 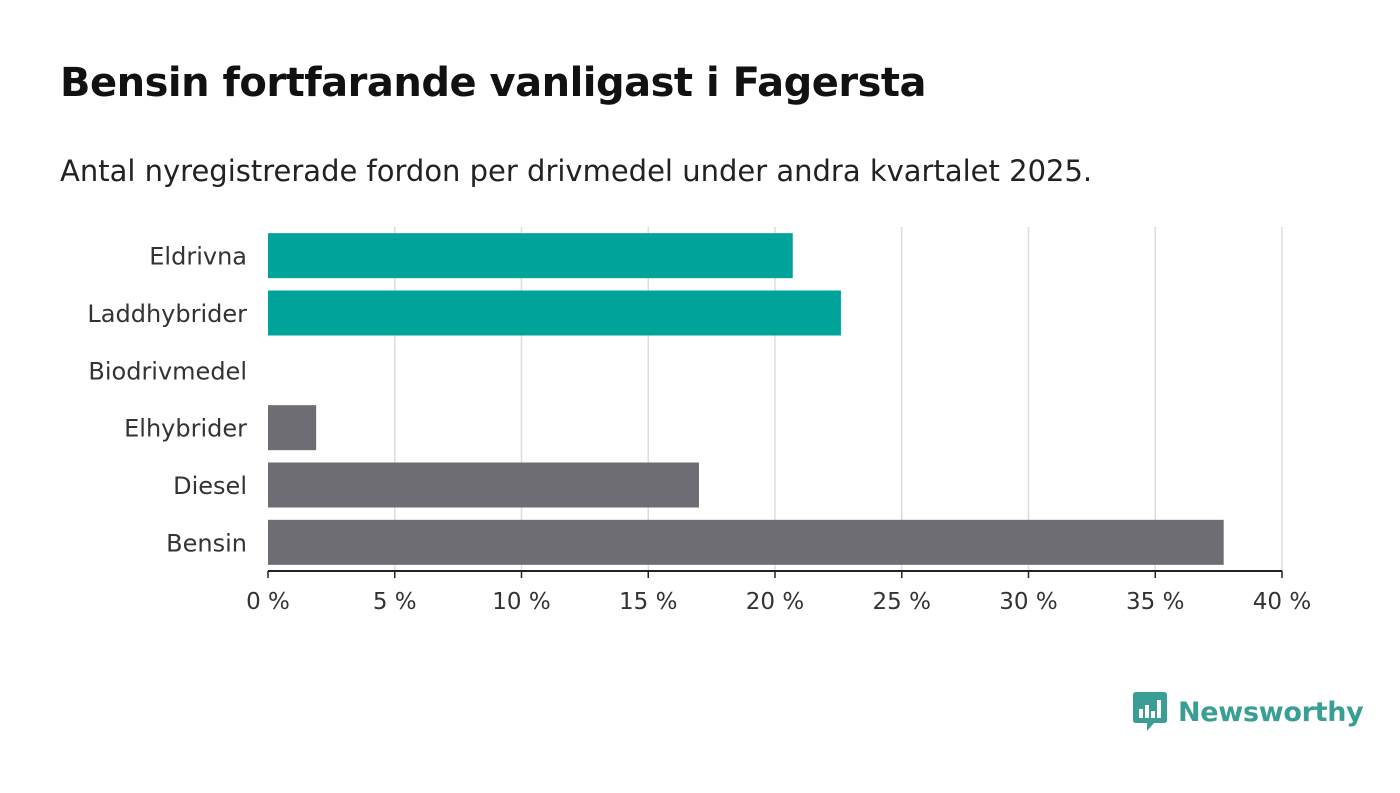 What do you see at coordinates (1150, 711) in the screenshot?
I see `newsworthy-bubble-icon` at bounding box center [1150, 711].